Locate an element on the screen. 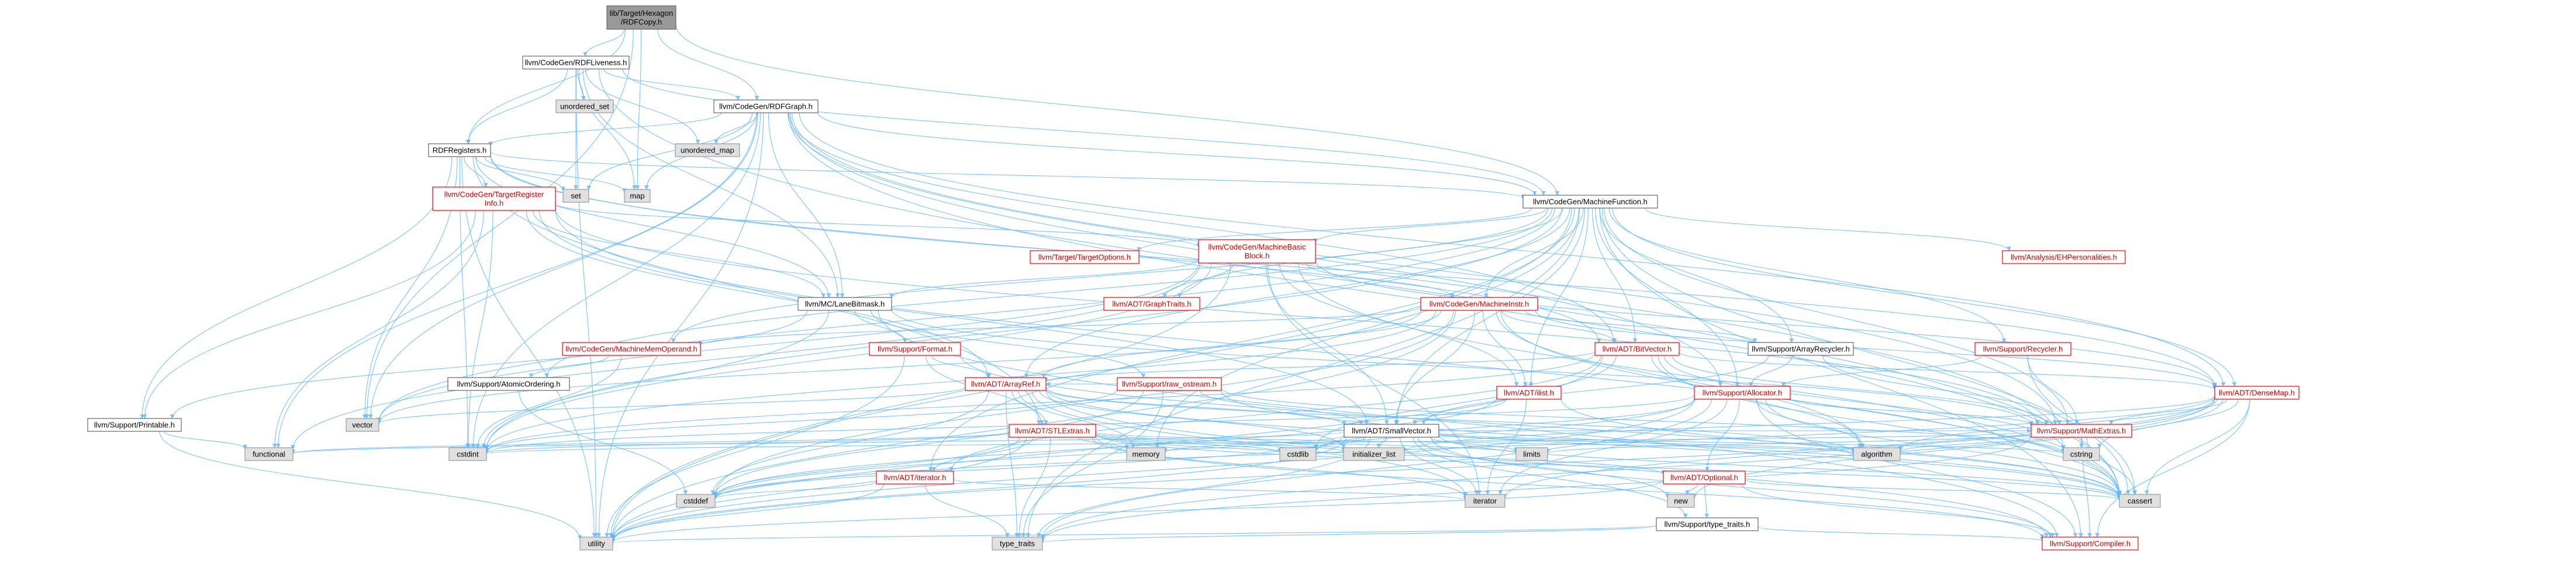  node-bitvector: llvm/ADT/BitVector.h is located at coordinates (1637, 349).